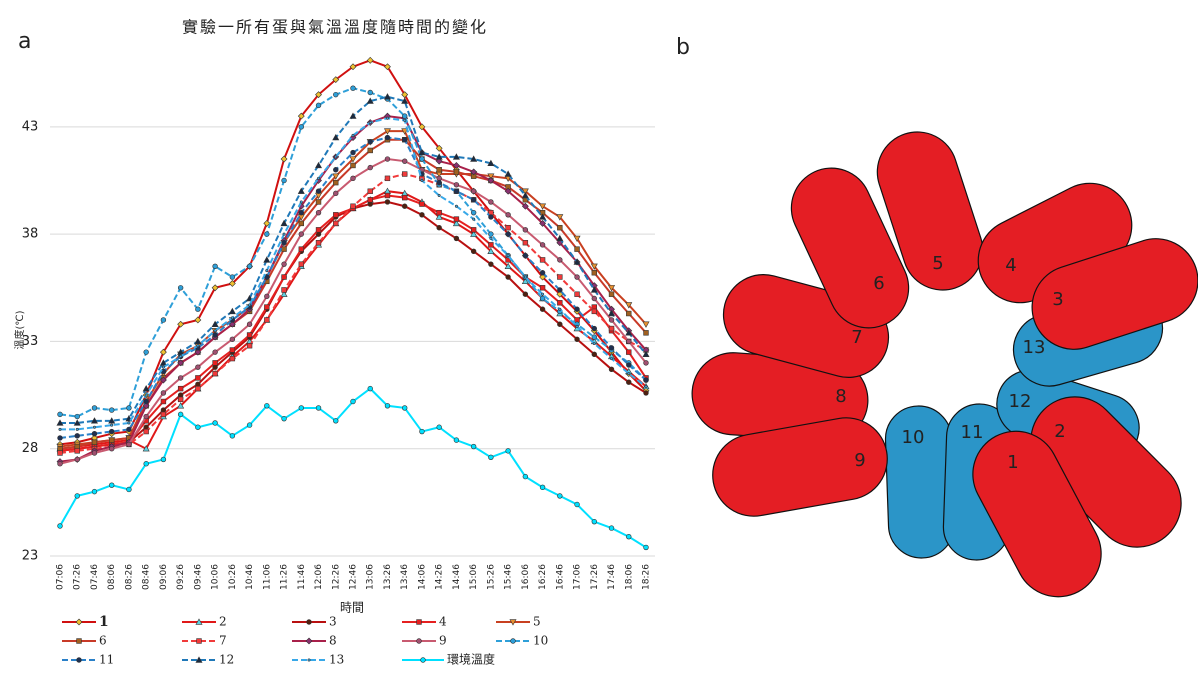 The image size is (1198, 677). What do you see at coordinates (537, 622) in the screenshot?
I see `legend-label: 5` at bounding box center [537, 622].